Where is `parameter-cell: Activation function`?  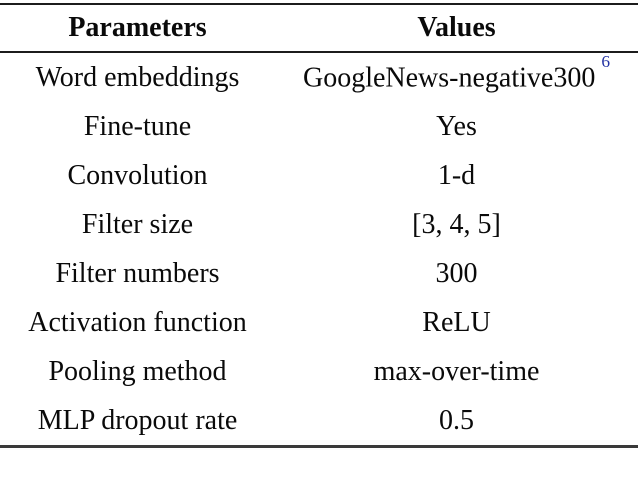 parameter-cell: Activation function is located at coordinates (137, 322).